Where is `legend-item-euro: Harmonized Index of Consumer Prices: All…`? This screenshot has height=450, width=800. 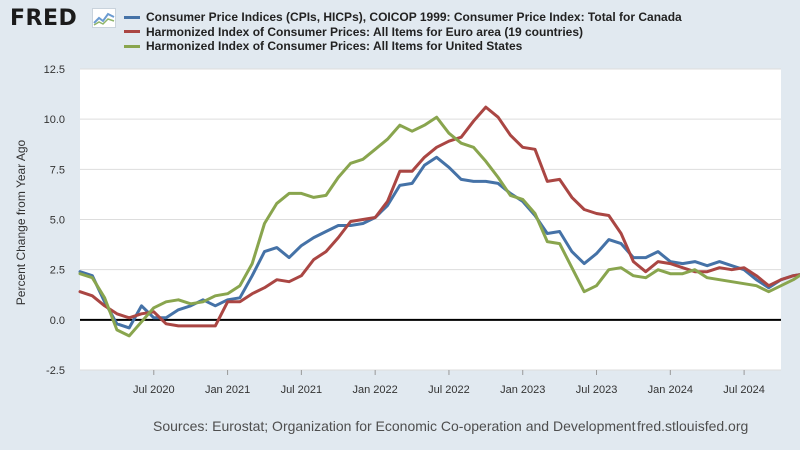
legend-item-euro: Harmonized Index of Consumer Prices: All… is located at coordinates (403, 32).